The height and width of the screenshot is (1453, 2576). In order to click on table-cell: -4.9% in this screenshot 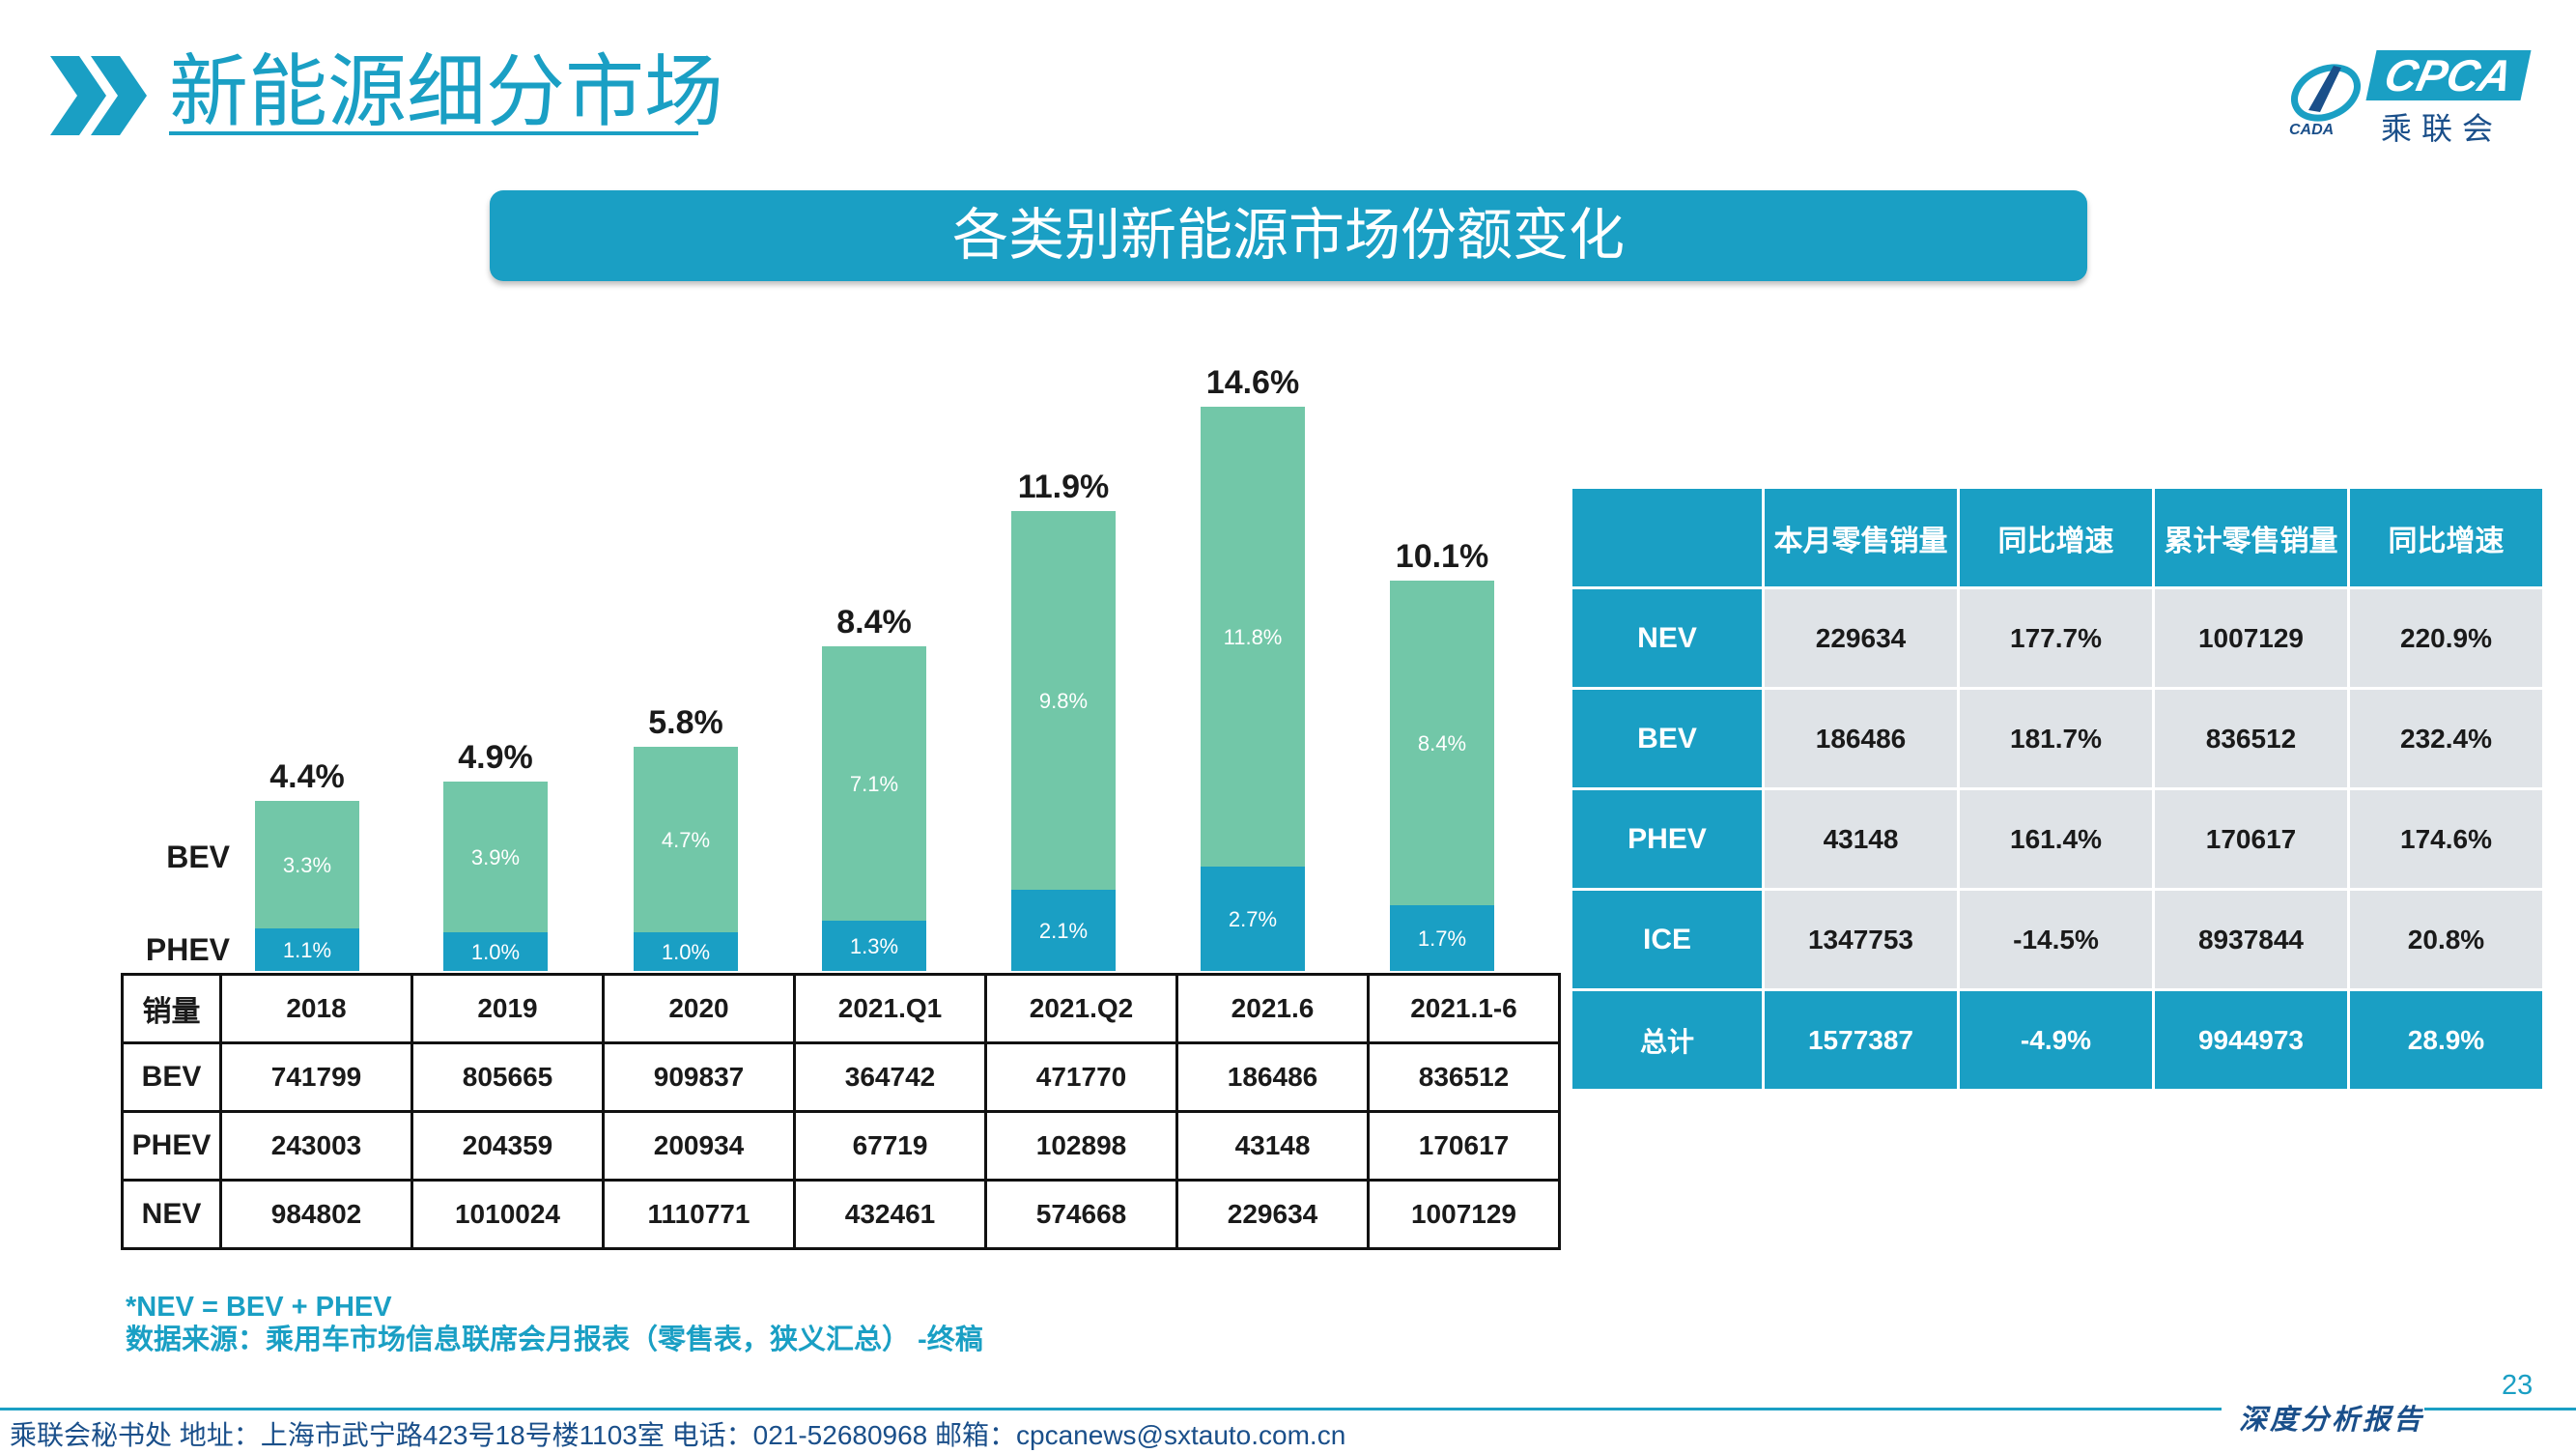, I will do `click(2056, 1040)`.